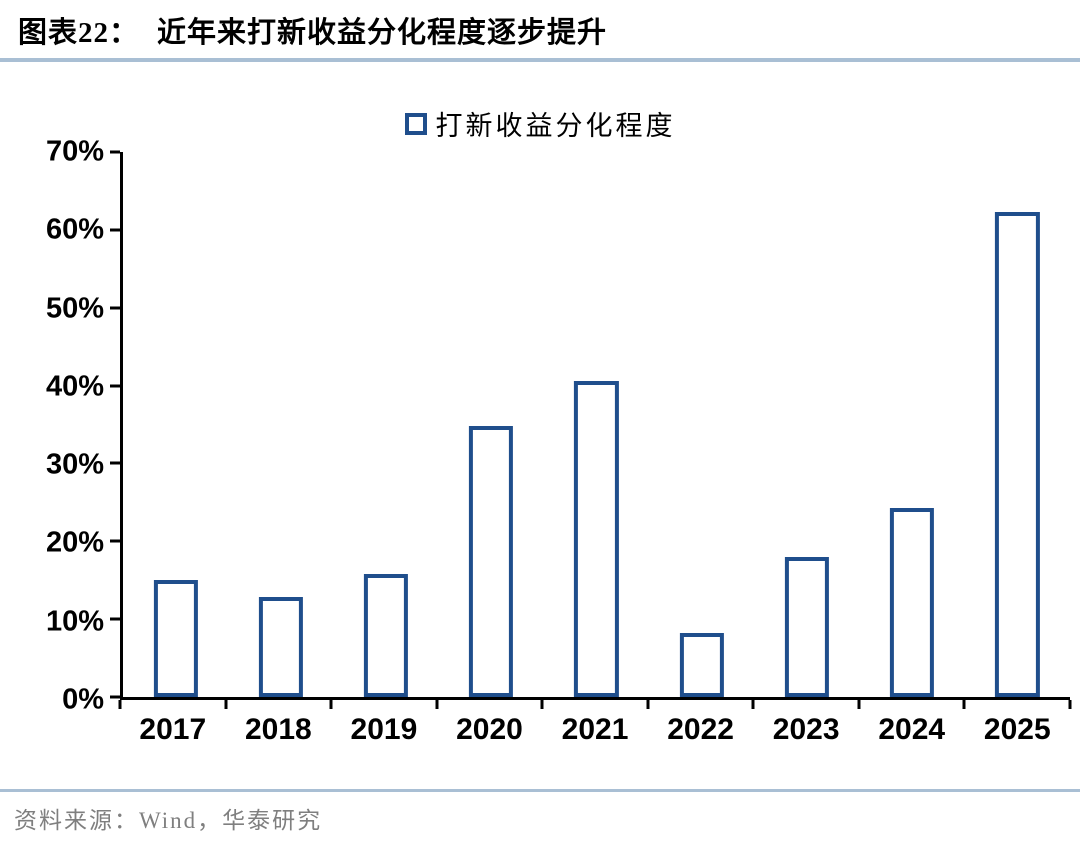  What do you see at coordinates (806, 424) in the screenshot?
I see `bar-slot-2023` at bounding box center [806, 424].